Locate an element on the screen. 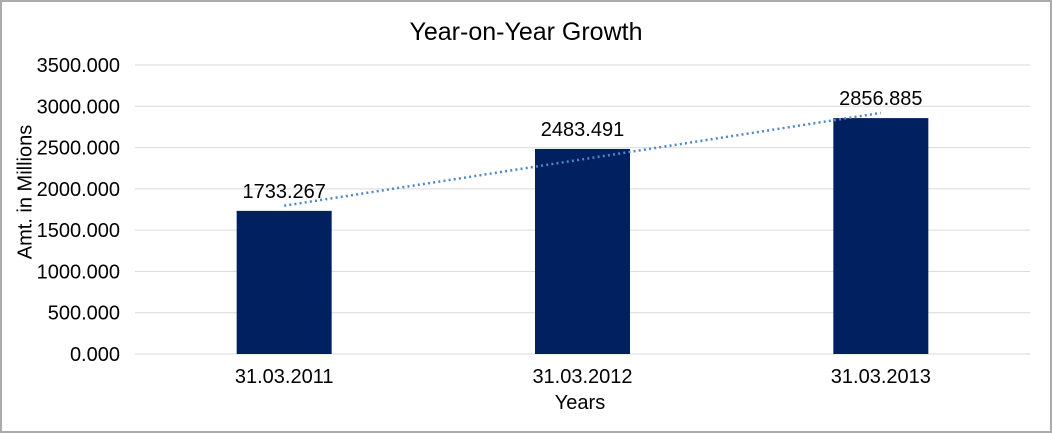 This screenshot has height=433, width=1052. category-label: 31.03.2011 is located at coordinates (284, 377).